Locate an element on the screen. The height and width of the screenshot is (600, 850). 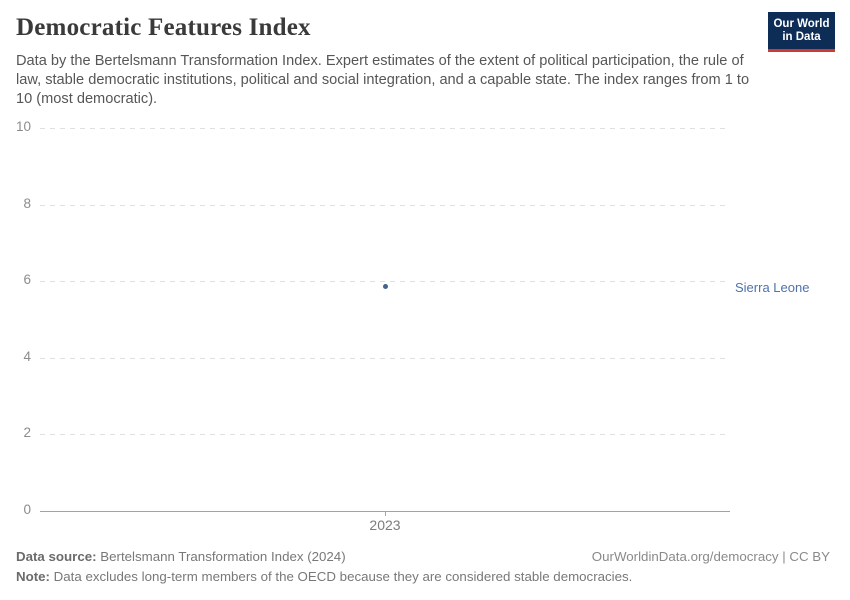
entity-label-sierra-leone: Sierra Leone is located at coordinates (772, 287).